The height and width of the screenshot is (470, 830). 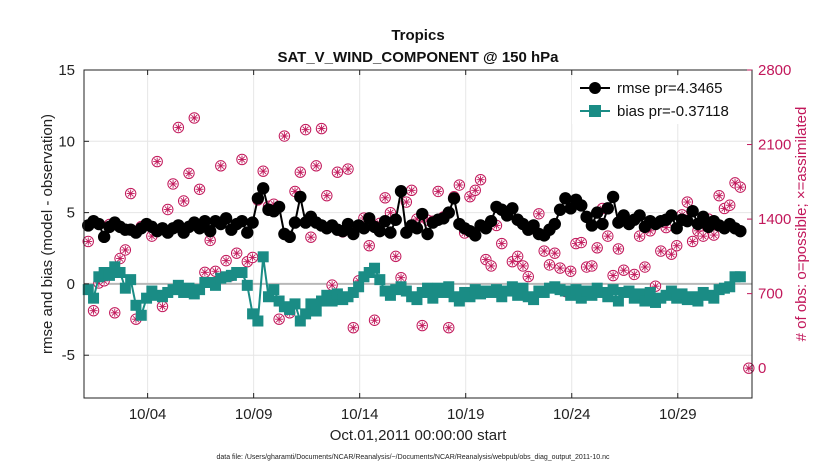 What do you see at coordinates (71, 284) in the screenshot?
I see `y-tick-label: 0` at bounding box center [71, 284].